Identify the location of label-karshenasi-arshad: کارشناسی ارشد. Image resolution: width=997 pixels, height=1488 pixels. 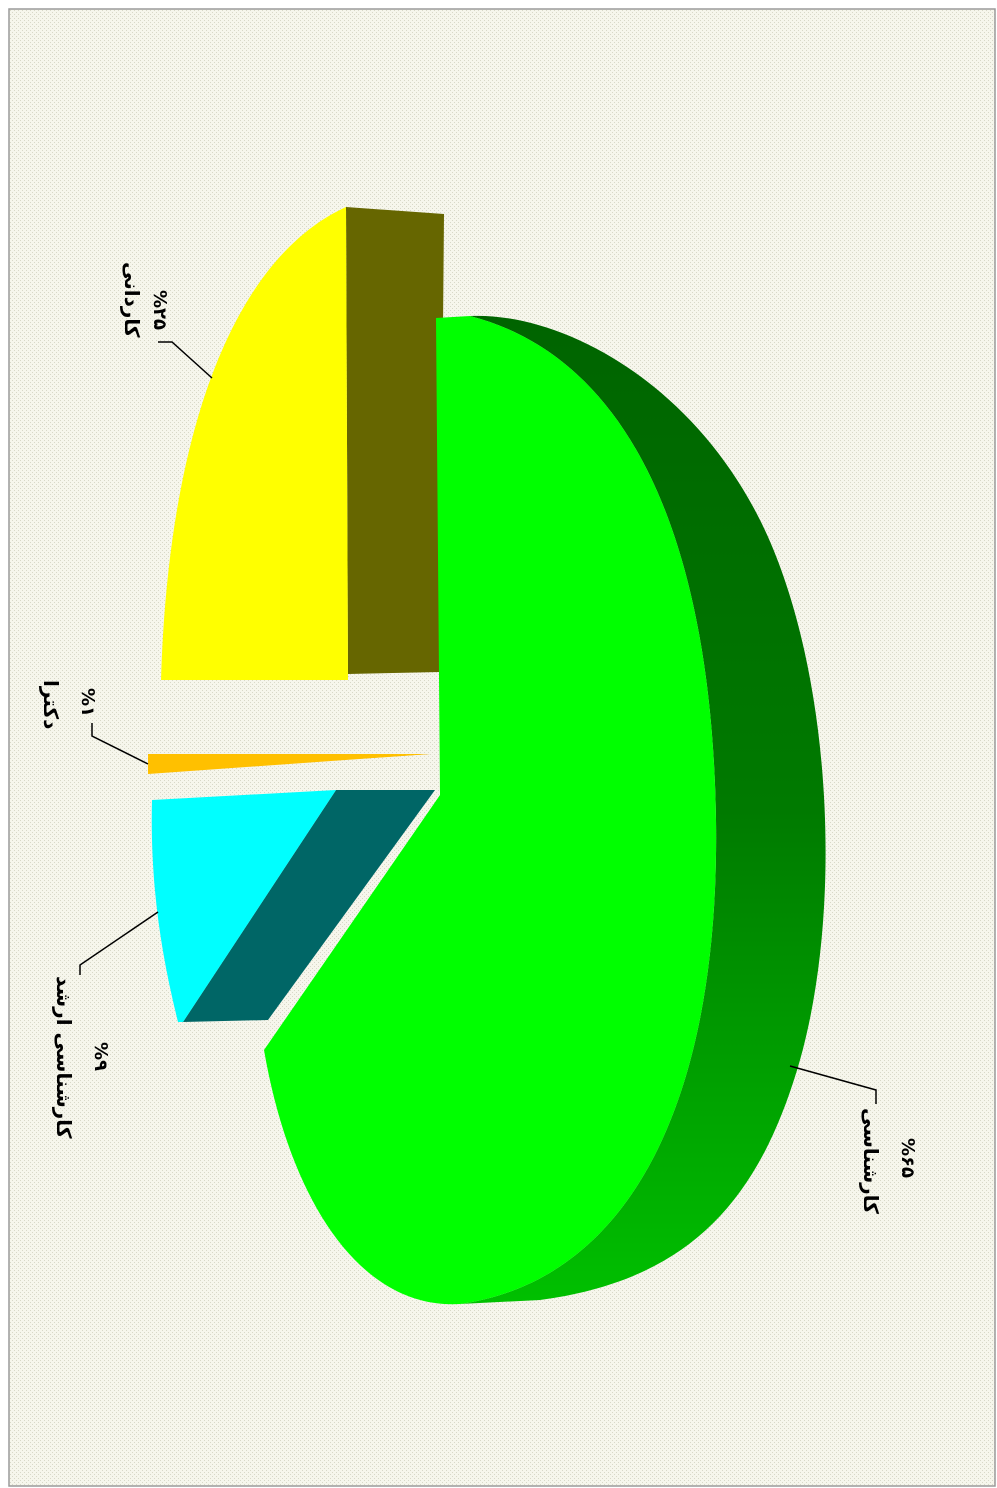
(64, 1057).